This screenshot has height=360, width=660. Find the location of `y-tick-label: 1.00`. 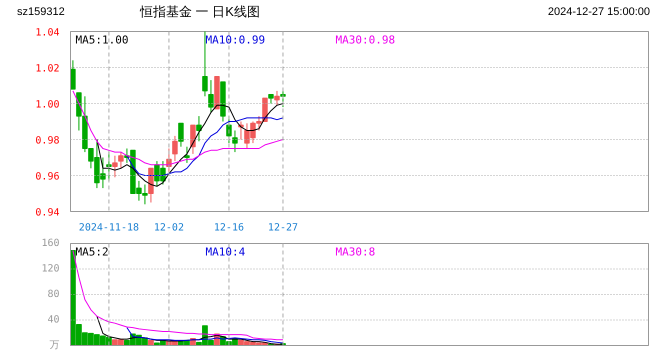

y-tick-label: 1.00 is located at coordinates (47, 105).